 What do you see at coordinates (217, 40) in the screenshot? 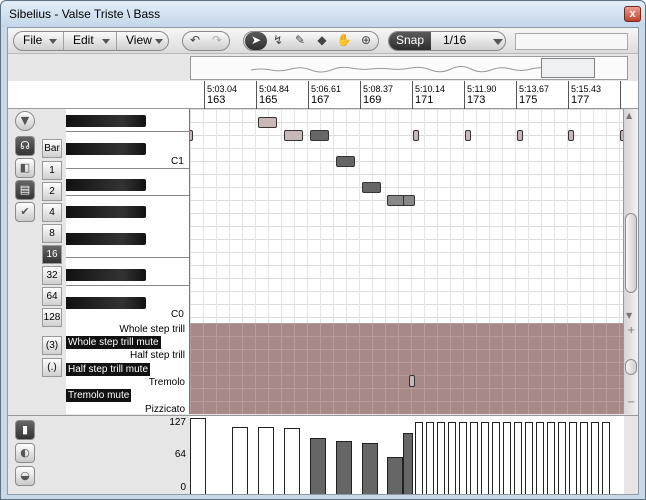
I see `redo-icon: ↷` at bounding box center [217, 40].